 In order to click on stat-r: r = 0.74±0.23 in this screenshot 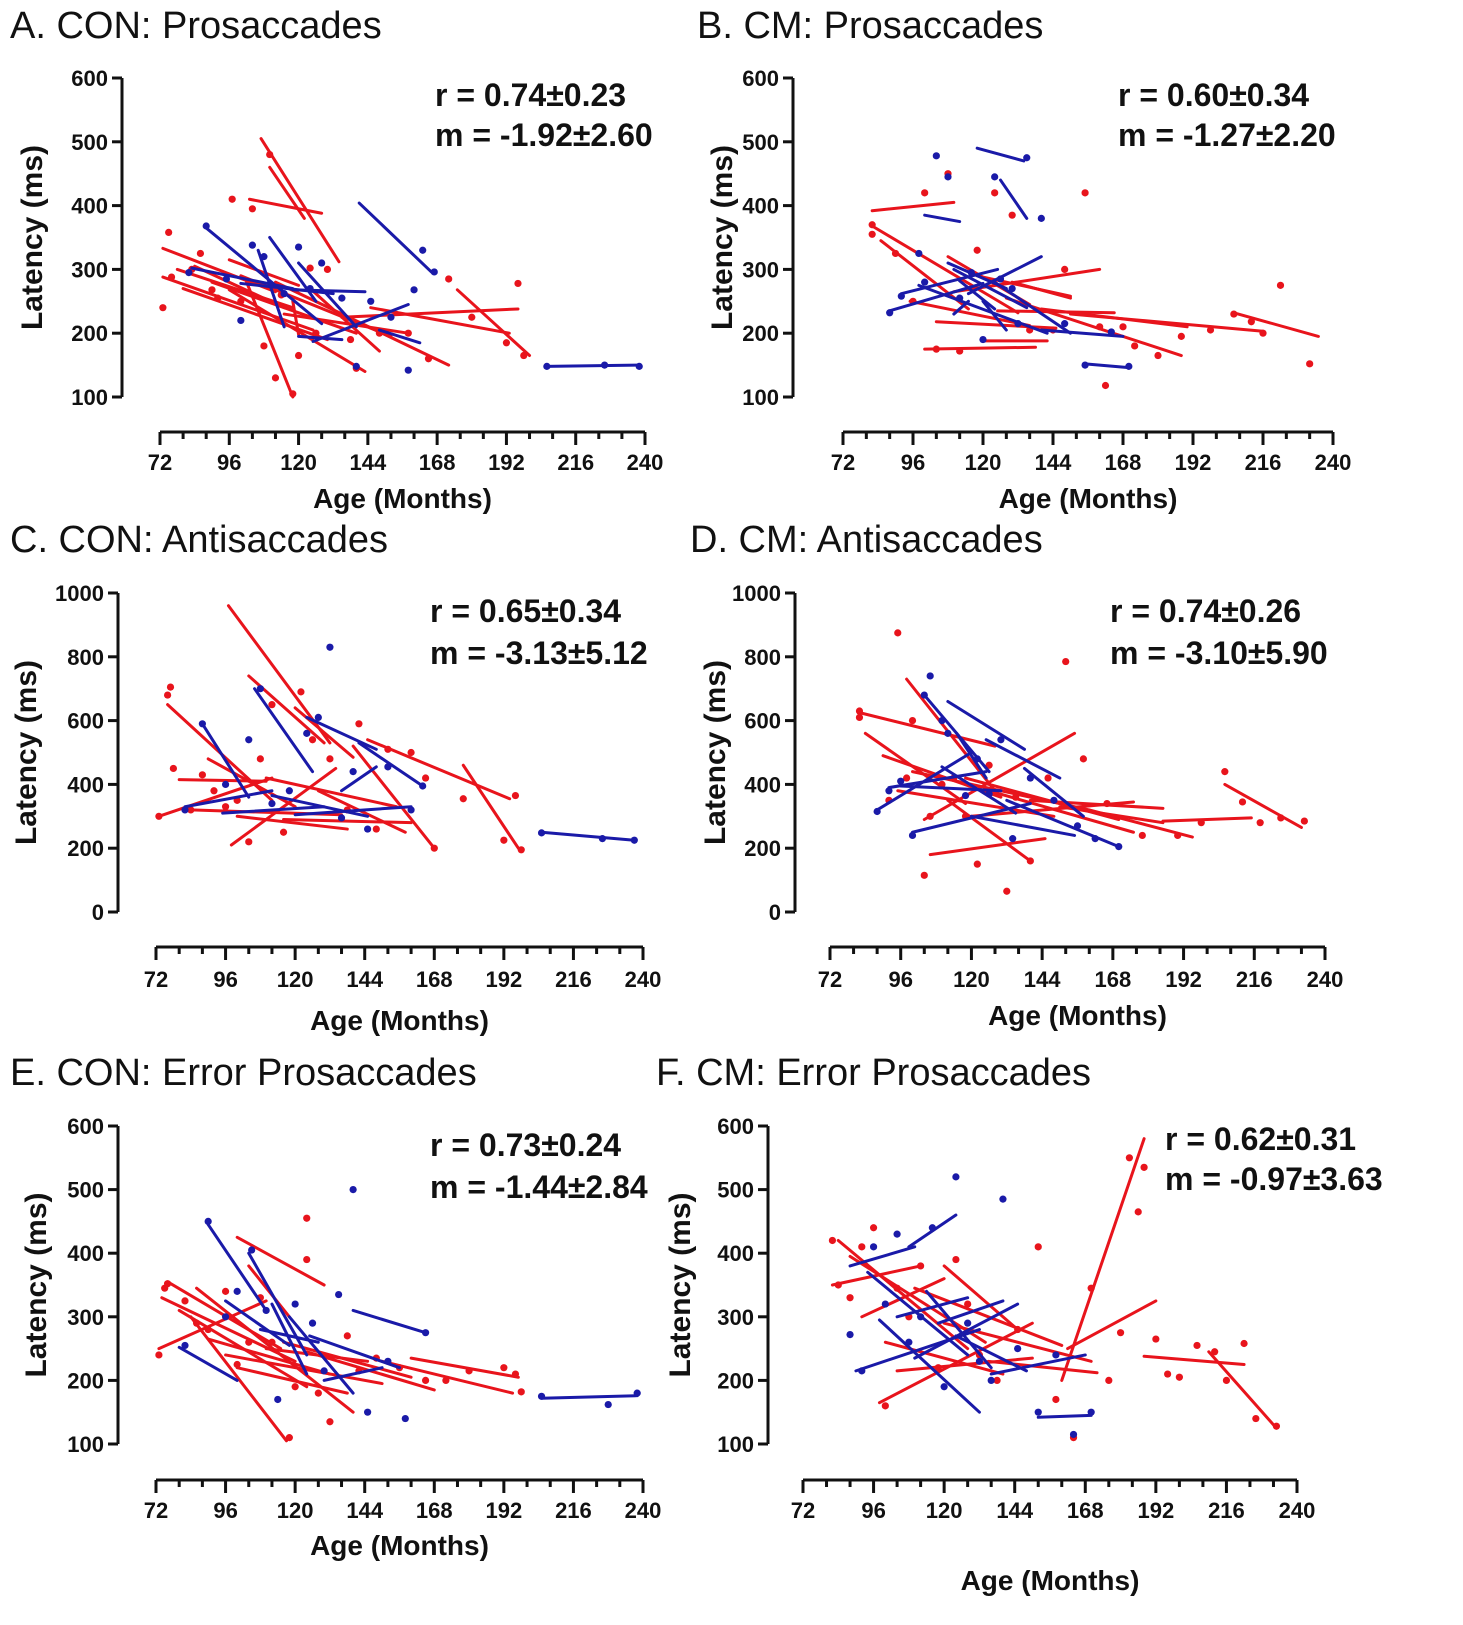, I will do `click(530, 95)`.